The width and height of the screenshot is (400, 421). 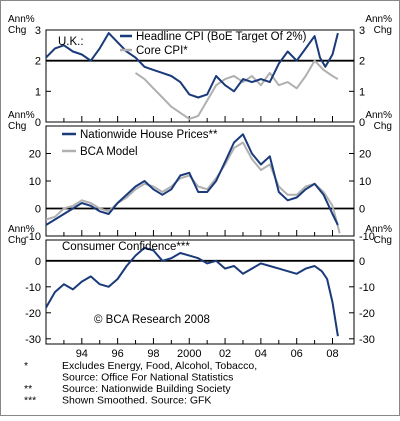 I want to click on y-tick-label-left: 10, so click(x=35, y=182).